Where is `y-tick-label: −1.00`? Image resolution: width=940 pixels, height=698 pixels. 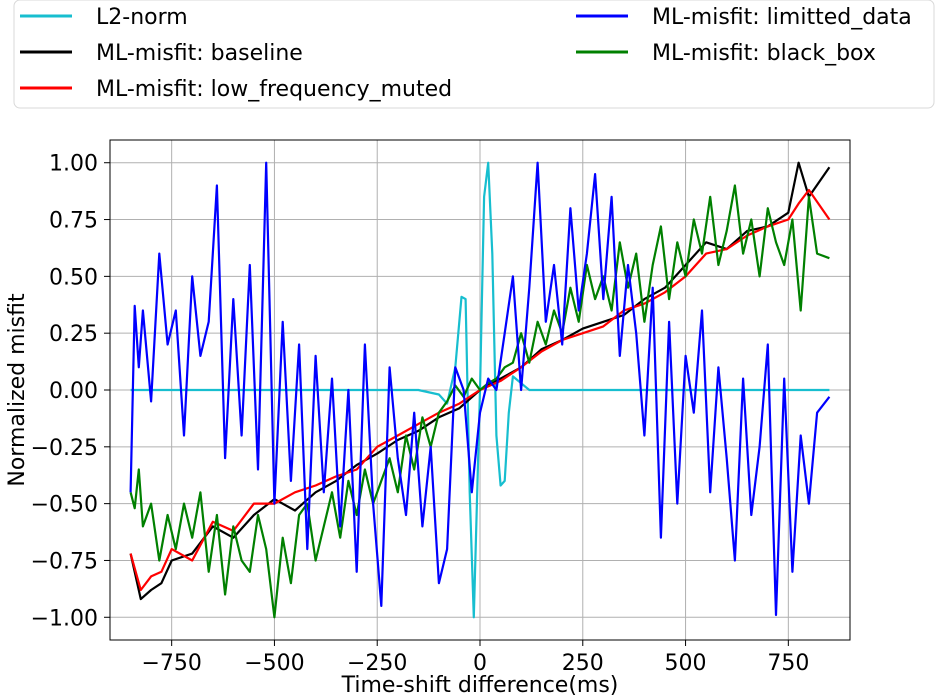
y-tick-label: −1.00 is located at coordinates (64, 618).